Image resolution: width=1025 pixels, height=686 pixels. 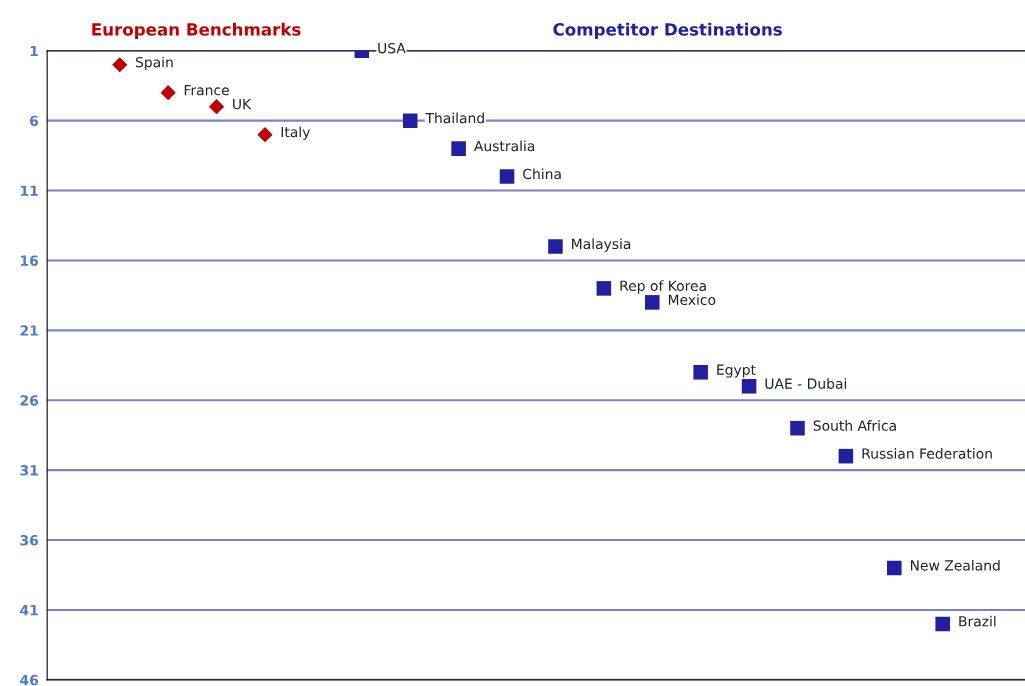 What do you see at coordinates (927, 453) in the screenshot?
I see `data-label: Russian Federation` at bounding box center [927, 453].